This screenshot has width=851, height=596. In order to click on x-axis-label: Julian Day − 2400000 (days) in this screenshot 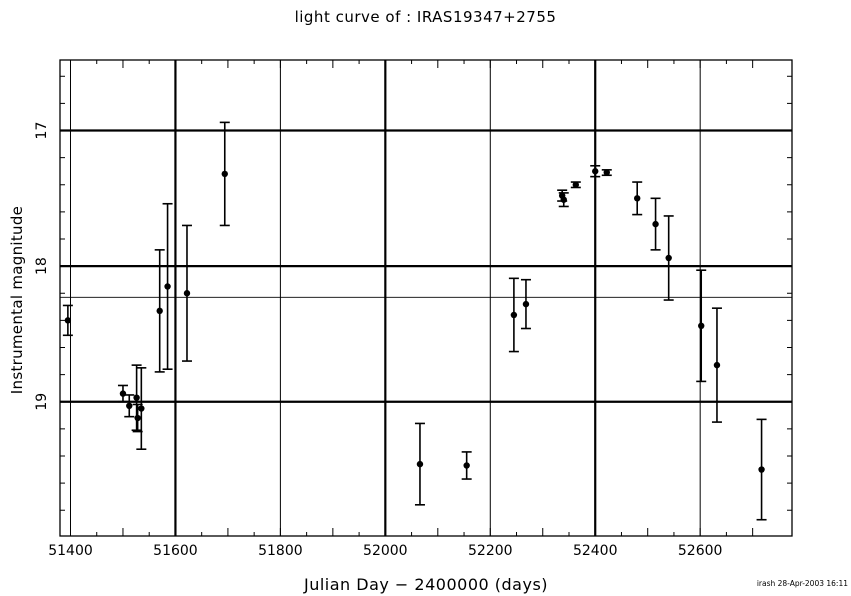, I will do `click(426, 584)`.